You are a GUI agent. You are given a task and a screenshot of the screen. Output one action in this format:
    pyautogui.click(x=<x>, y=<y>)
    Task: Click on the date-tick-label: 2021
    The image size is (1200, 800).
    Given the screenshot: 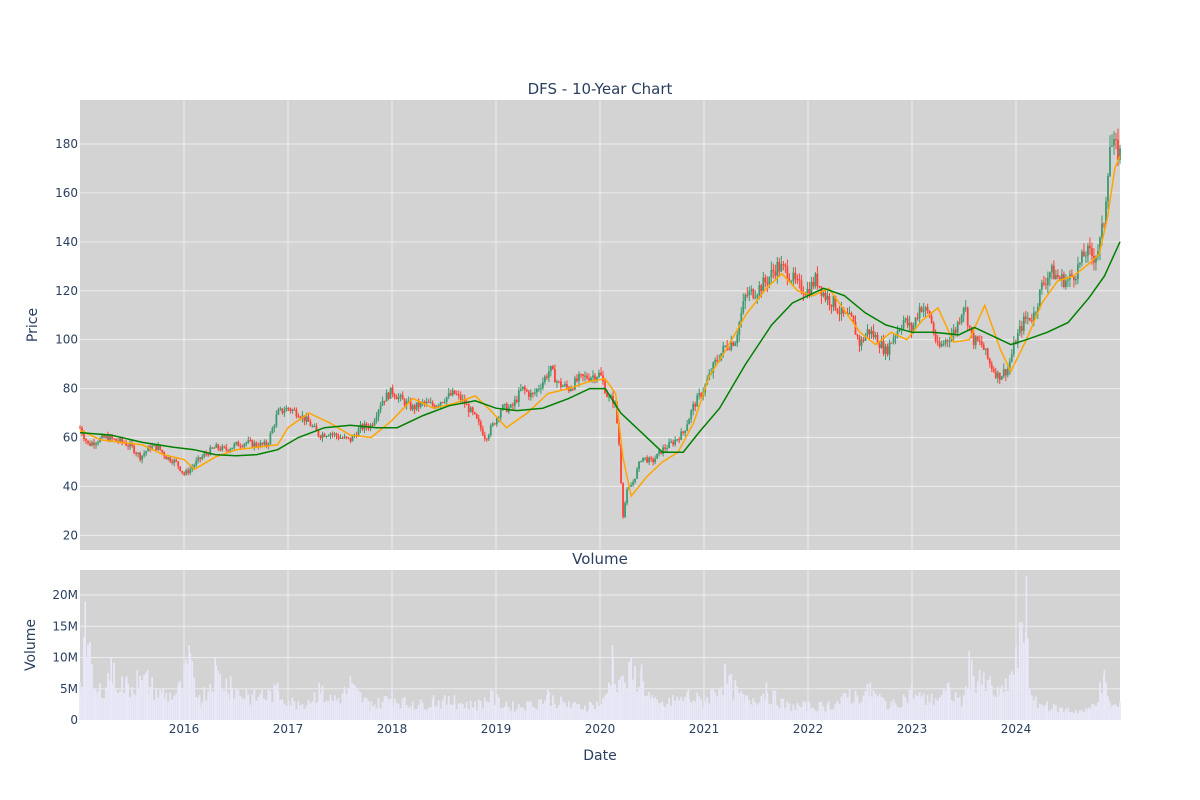 What is the action you would take?
    pyautogui.click(x=704, y=729)
    